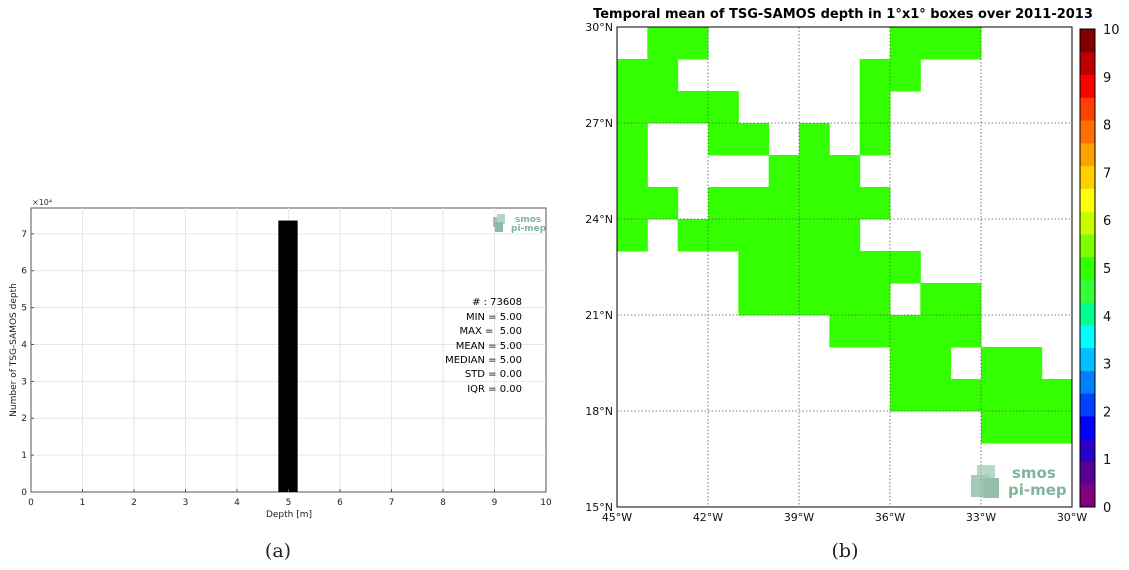  I want to click on histogram-bars, so click(288, 356).